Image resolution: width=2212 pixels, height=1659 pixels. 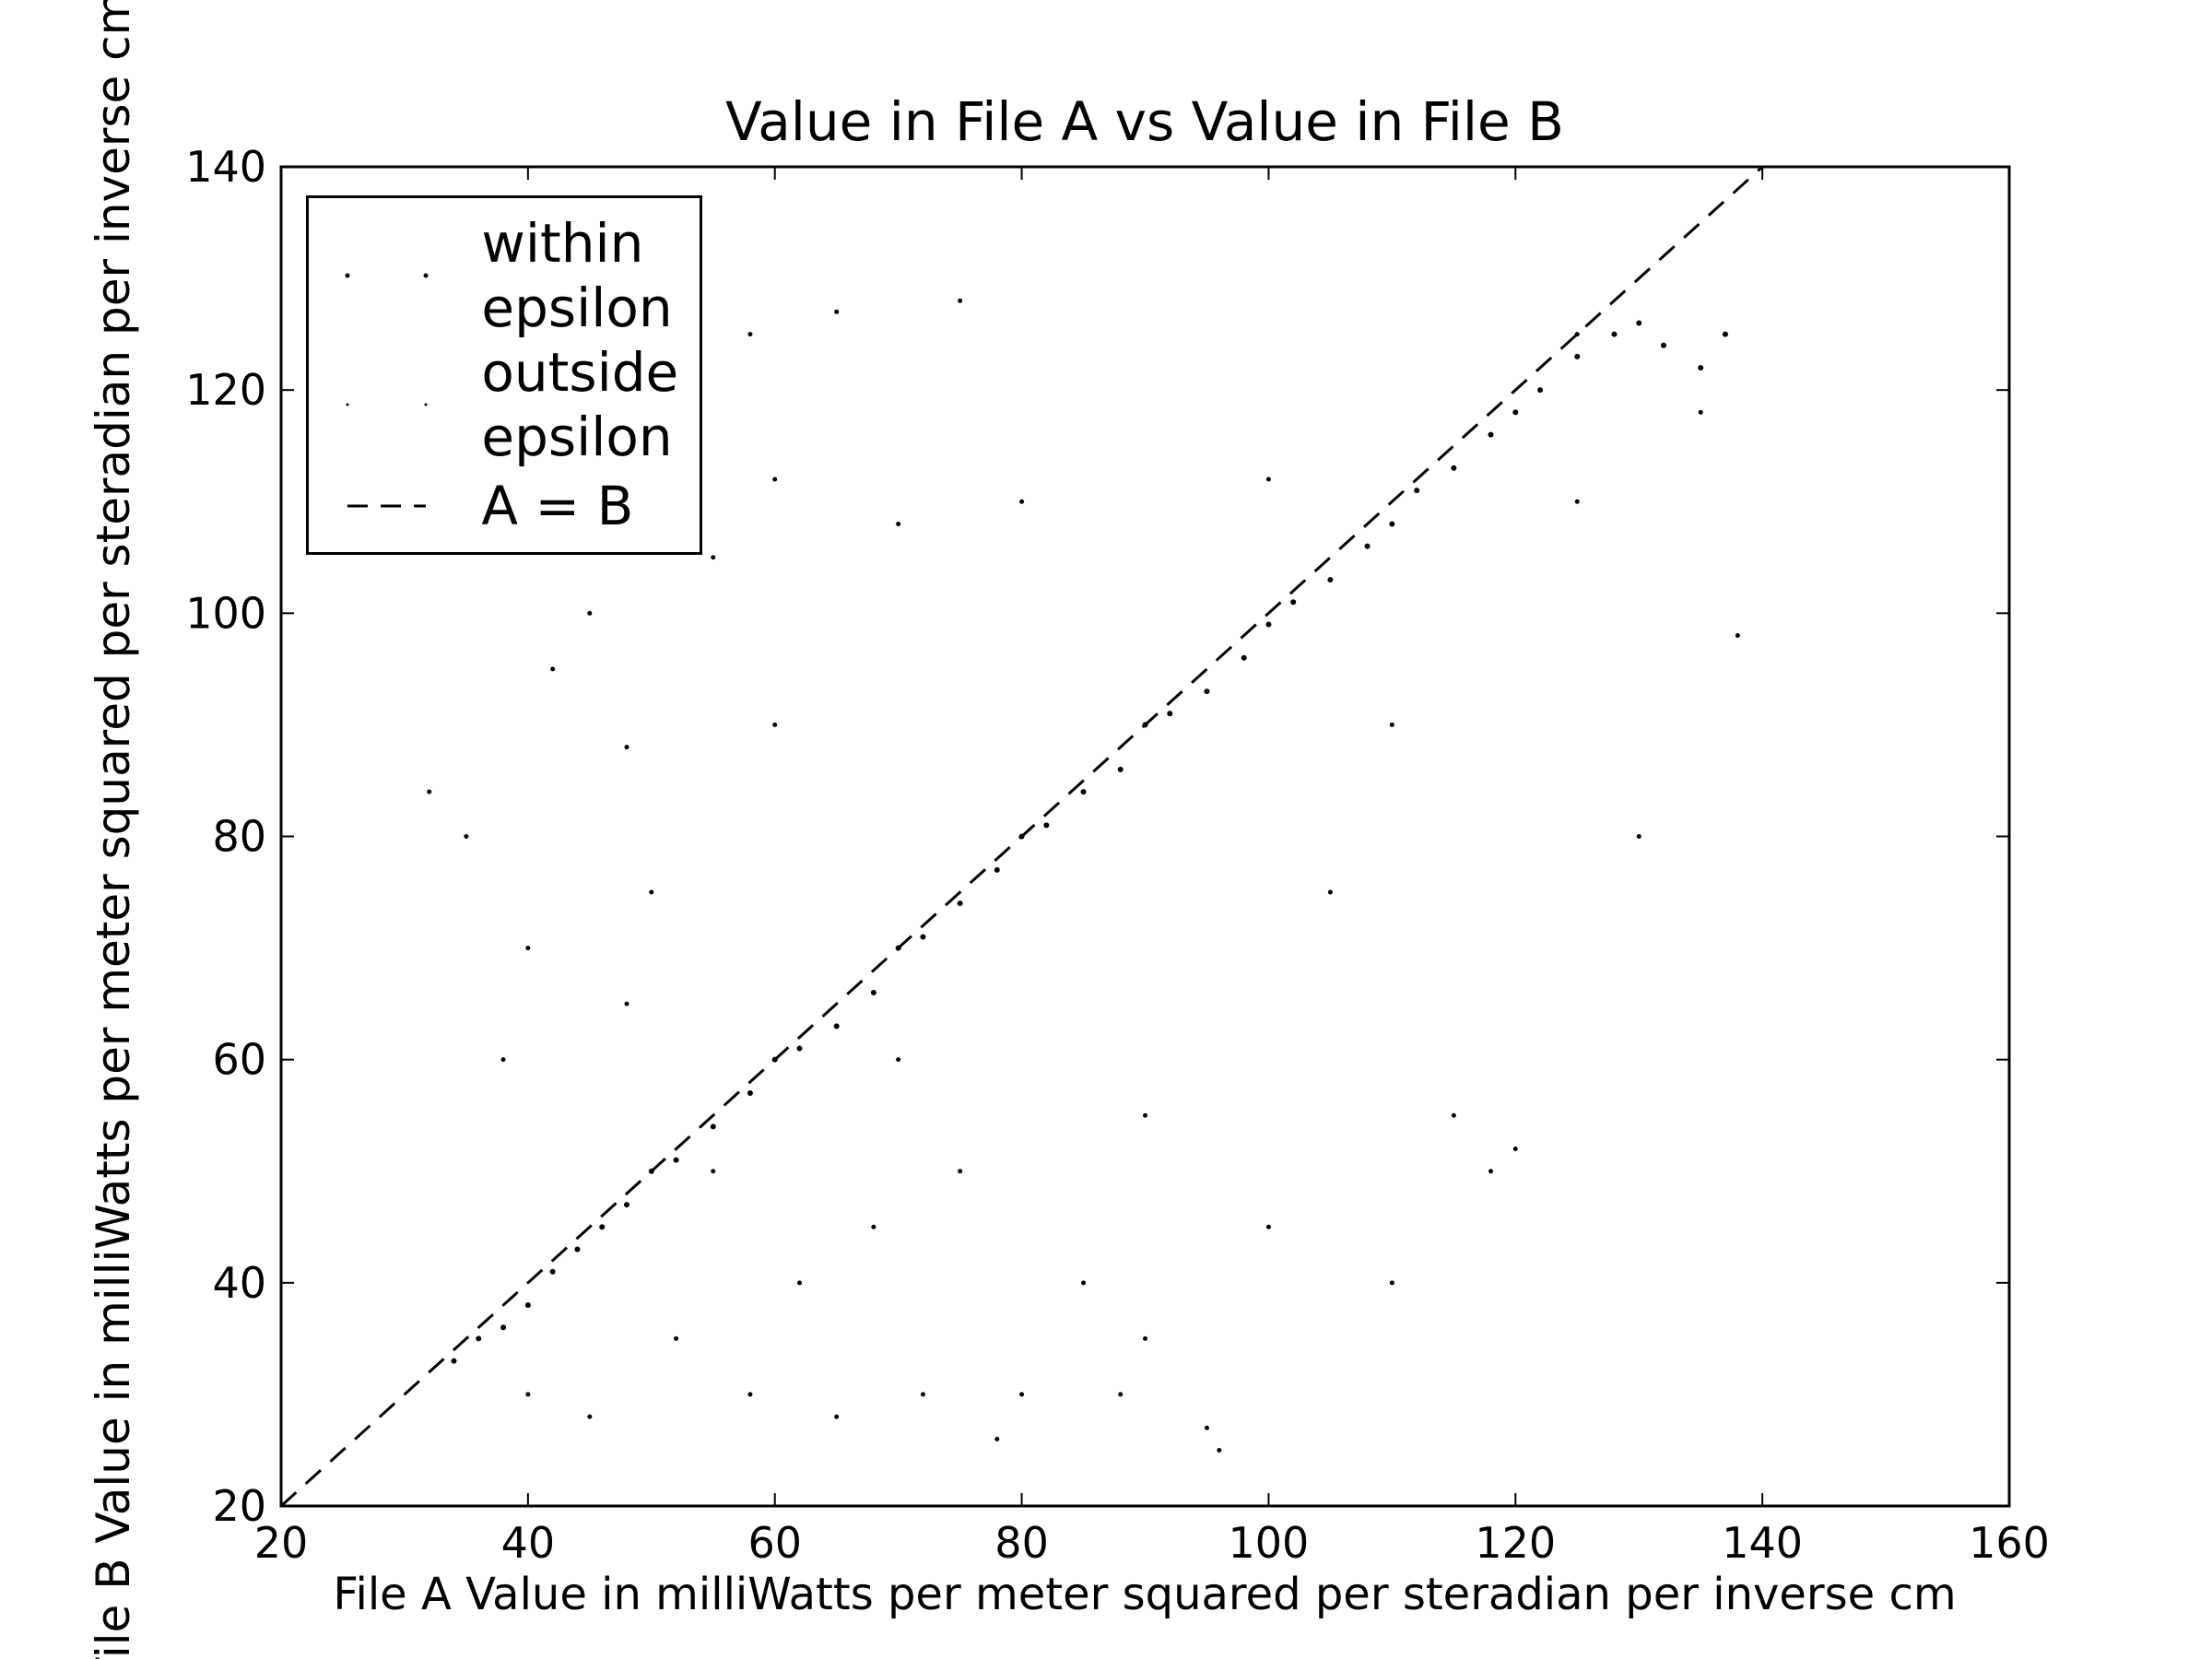 I want to click on legend-label: outside epsilon, so click(x=580, y=404).